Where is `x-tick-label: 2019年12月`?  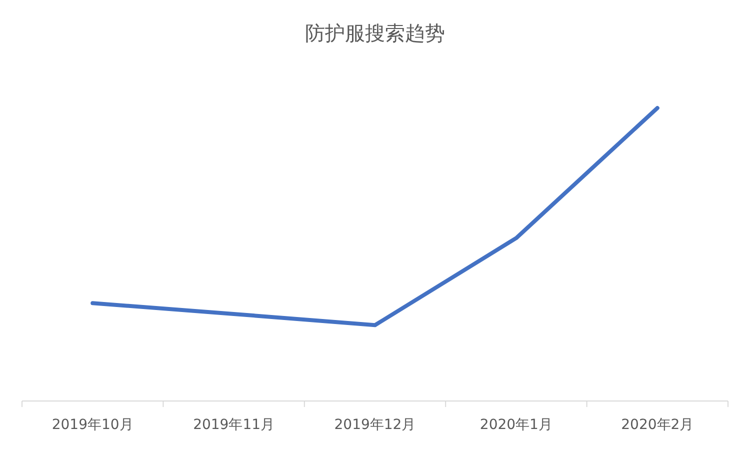 x-tick-label: 2019年12月 is located at coordinates (375, 425).